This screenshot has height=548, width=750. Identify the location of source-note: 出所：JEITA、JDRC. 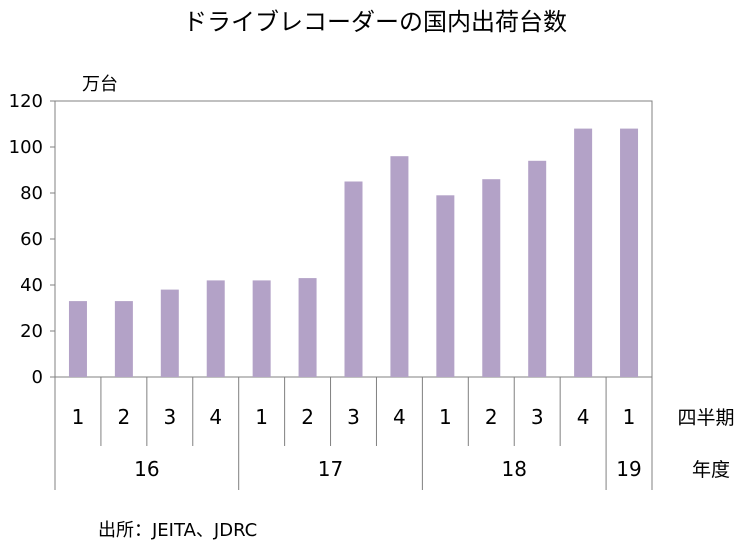
(177, 530).